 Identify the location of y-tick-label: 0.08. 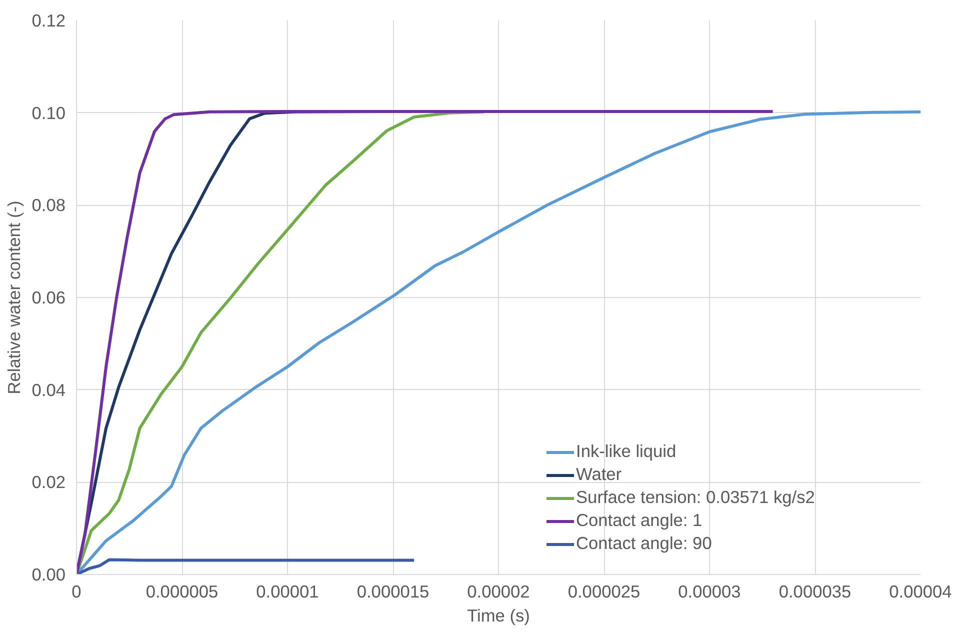
(49, 205).